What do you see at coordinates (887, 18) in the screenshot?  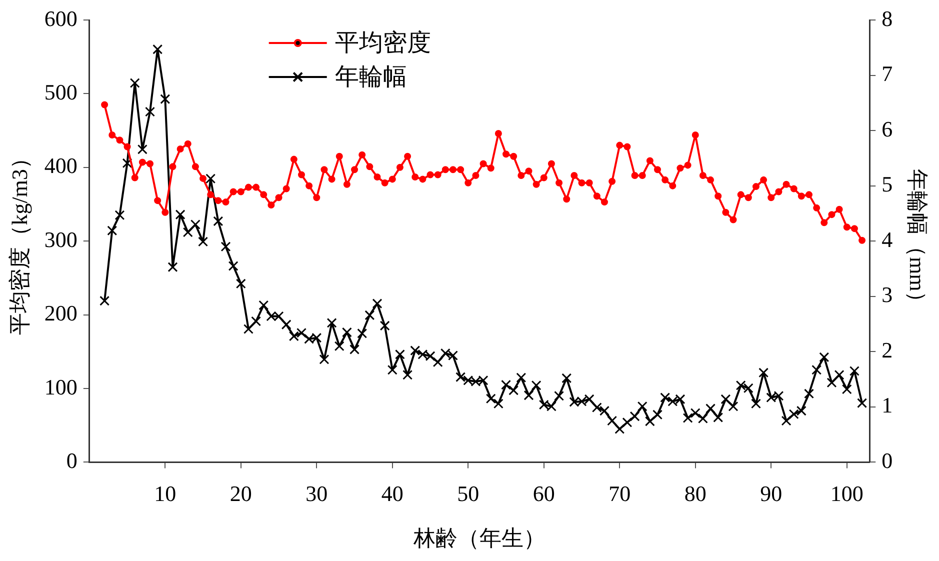 I see `y2-tick-label: 8` at bounding box center [887, 18].